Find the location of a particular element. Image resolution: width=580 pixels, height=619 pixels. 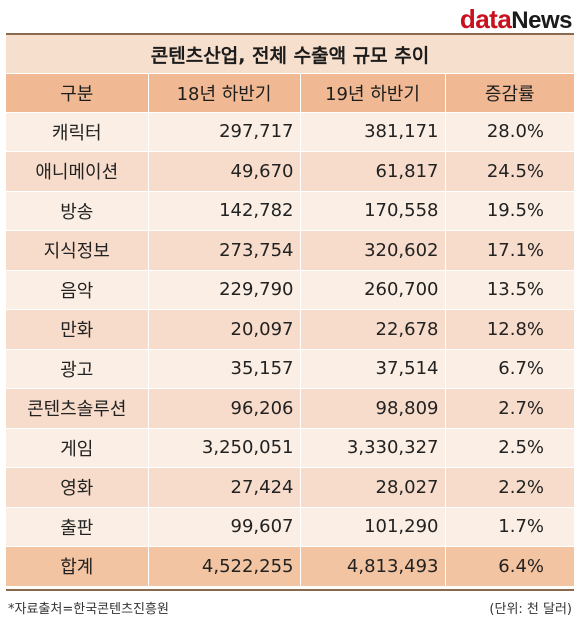

row-category: 애니메이션 is located at coordinates (77, 171).